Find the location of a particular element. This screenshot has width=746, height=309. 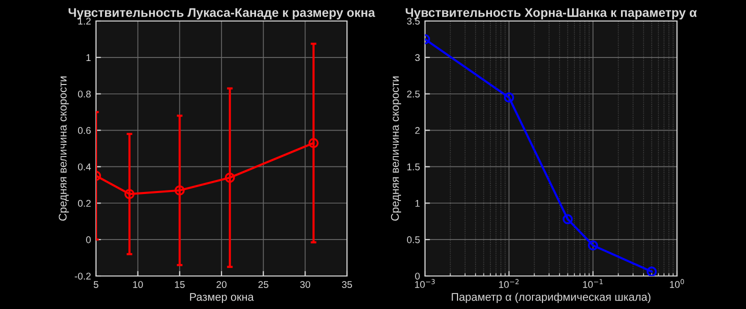

y-tick-label: 0.5 is located at coordinates (413, 240).